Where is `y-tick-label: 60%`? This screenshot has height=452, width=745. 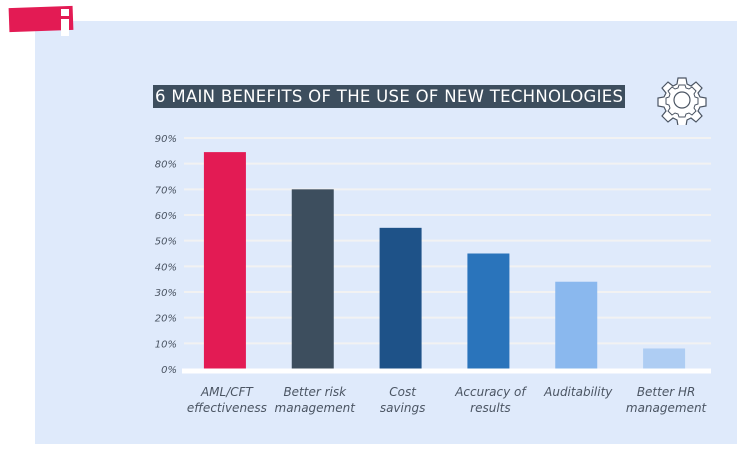
y-tick-label: 60% is located at coordinates (166, 216).